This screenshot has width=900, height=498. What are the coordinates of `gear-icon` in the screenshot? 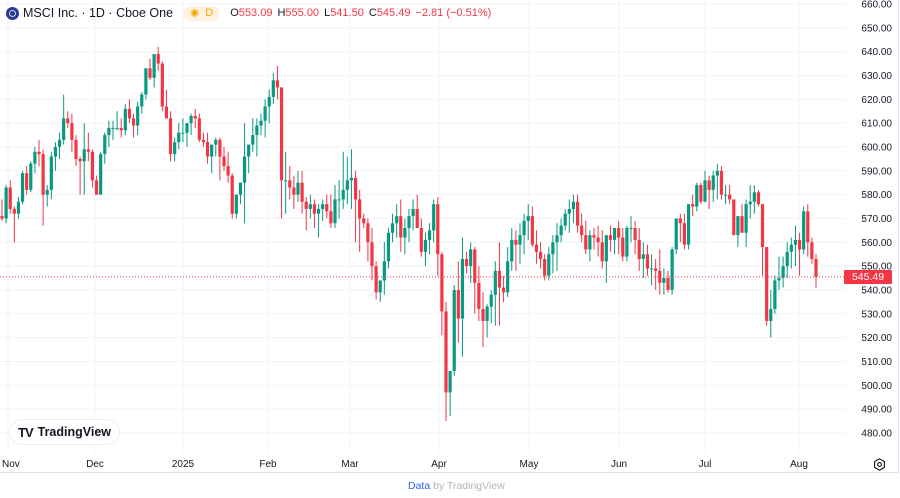 It's located at (879, 464).